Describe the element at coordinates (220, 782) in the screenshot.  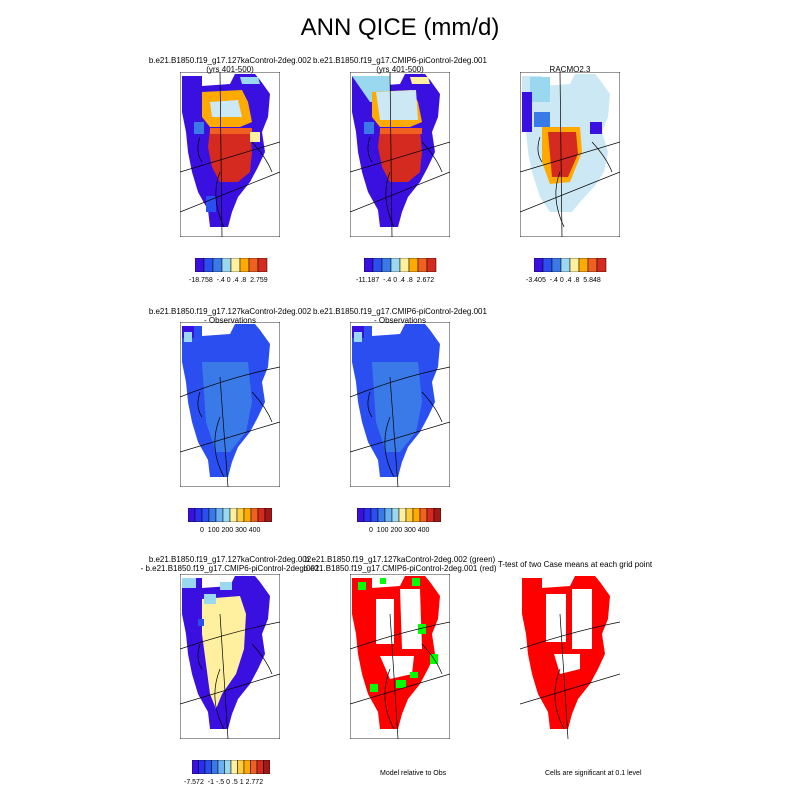
I see `colorbar-label: -.5` at that location.